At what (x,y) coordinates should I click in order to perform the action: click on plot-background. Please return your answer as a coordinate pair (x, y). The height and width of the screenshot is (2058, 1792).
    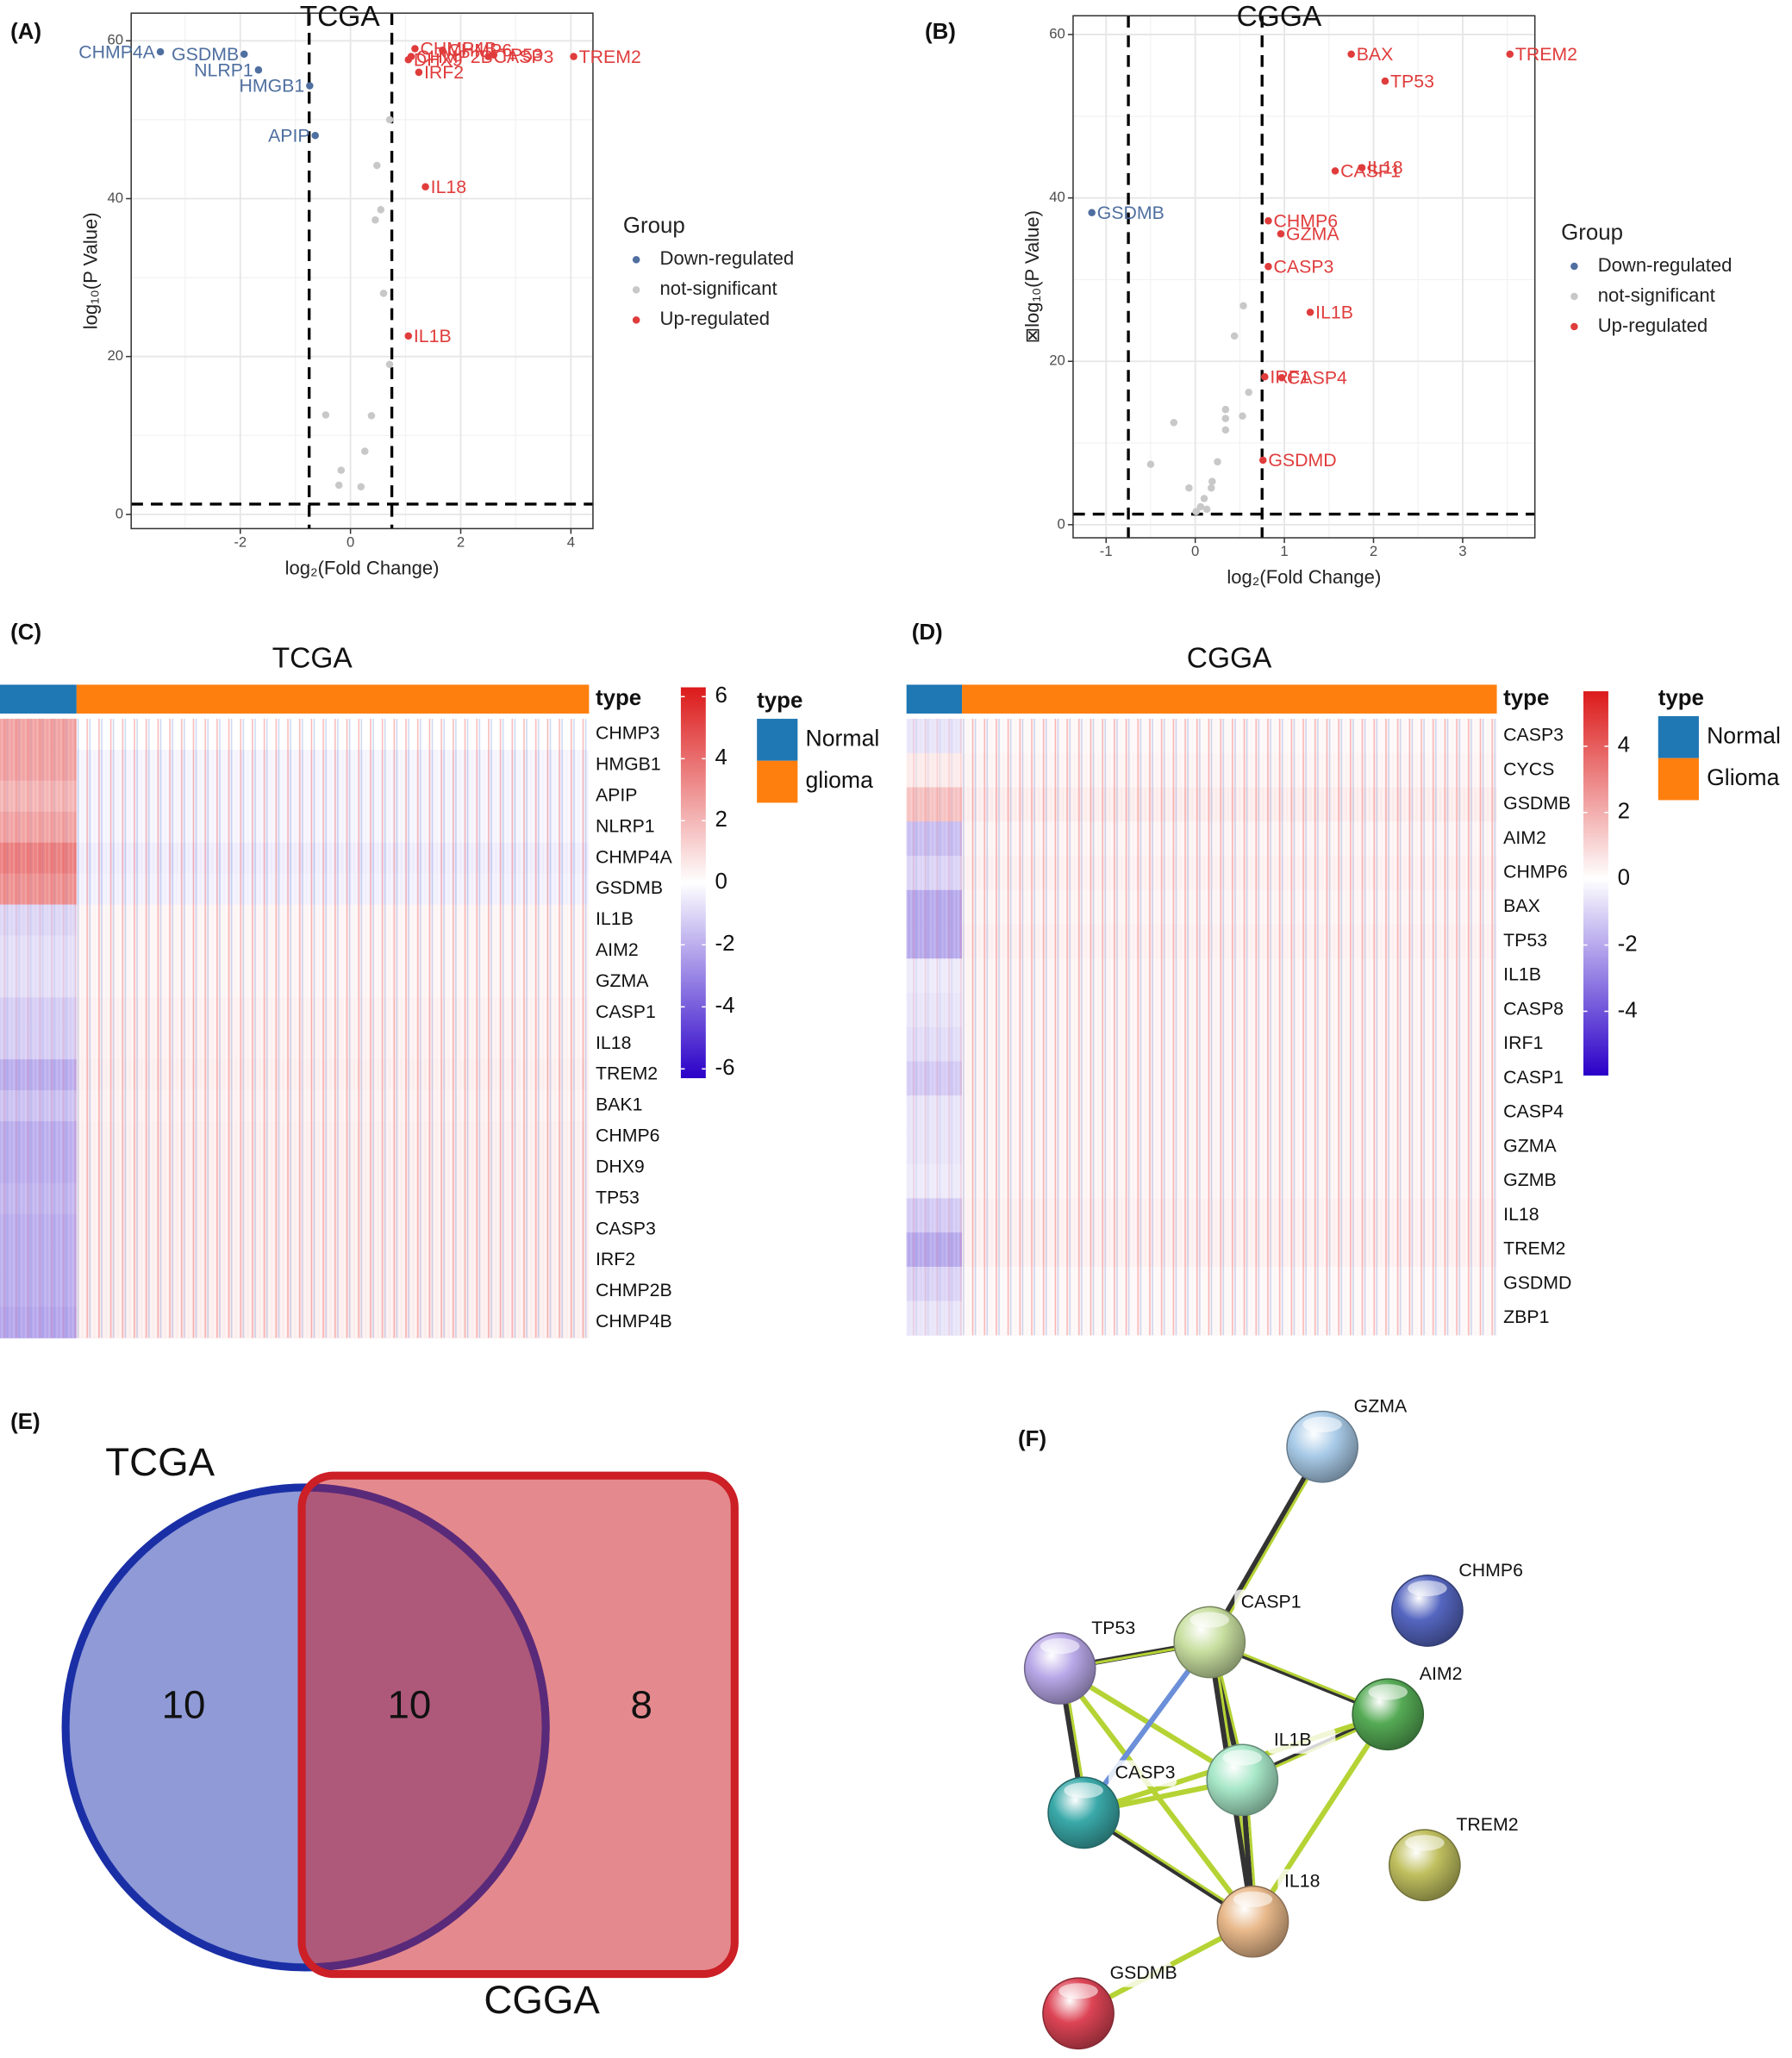
    Looking at the image, I should click on (1303, 277).